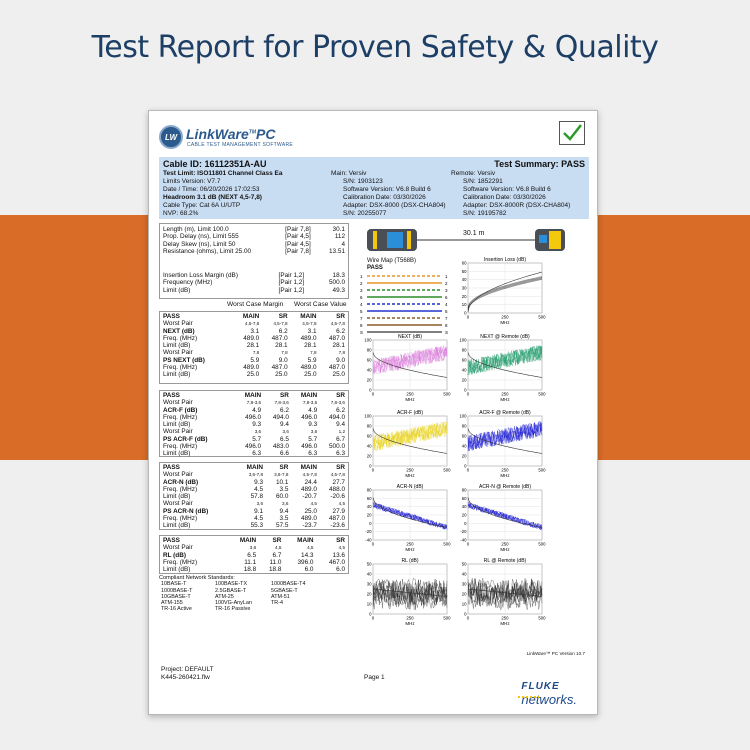 The height and width of the screenshot is (750, 750). What do you see at coordinates (254, 525) in the screenshot?
I see `results-row: Limit (dB) 55.3 57.5 -23.7 -23.6` at bounding box center [254, 525].